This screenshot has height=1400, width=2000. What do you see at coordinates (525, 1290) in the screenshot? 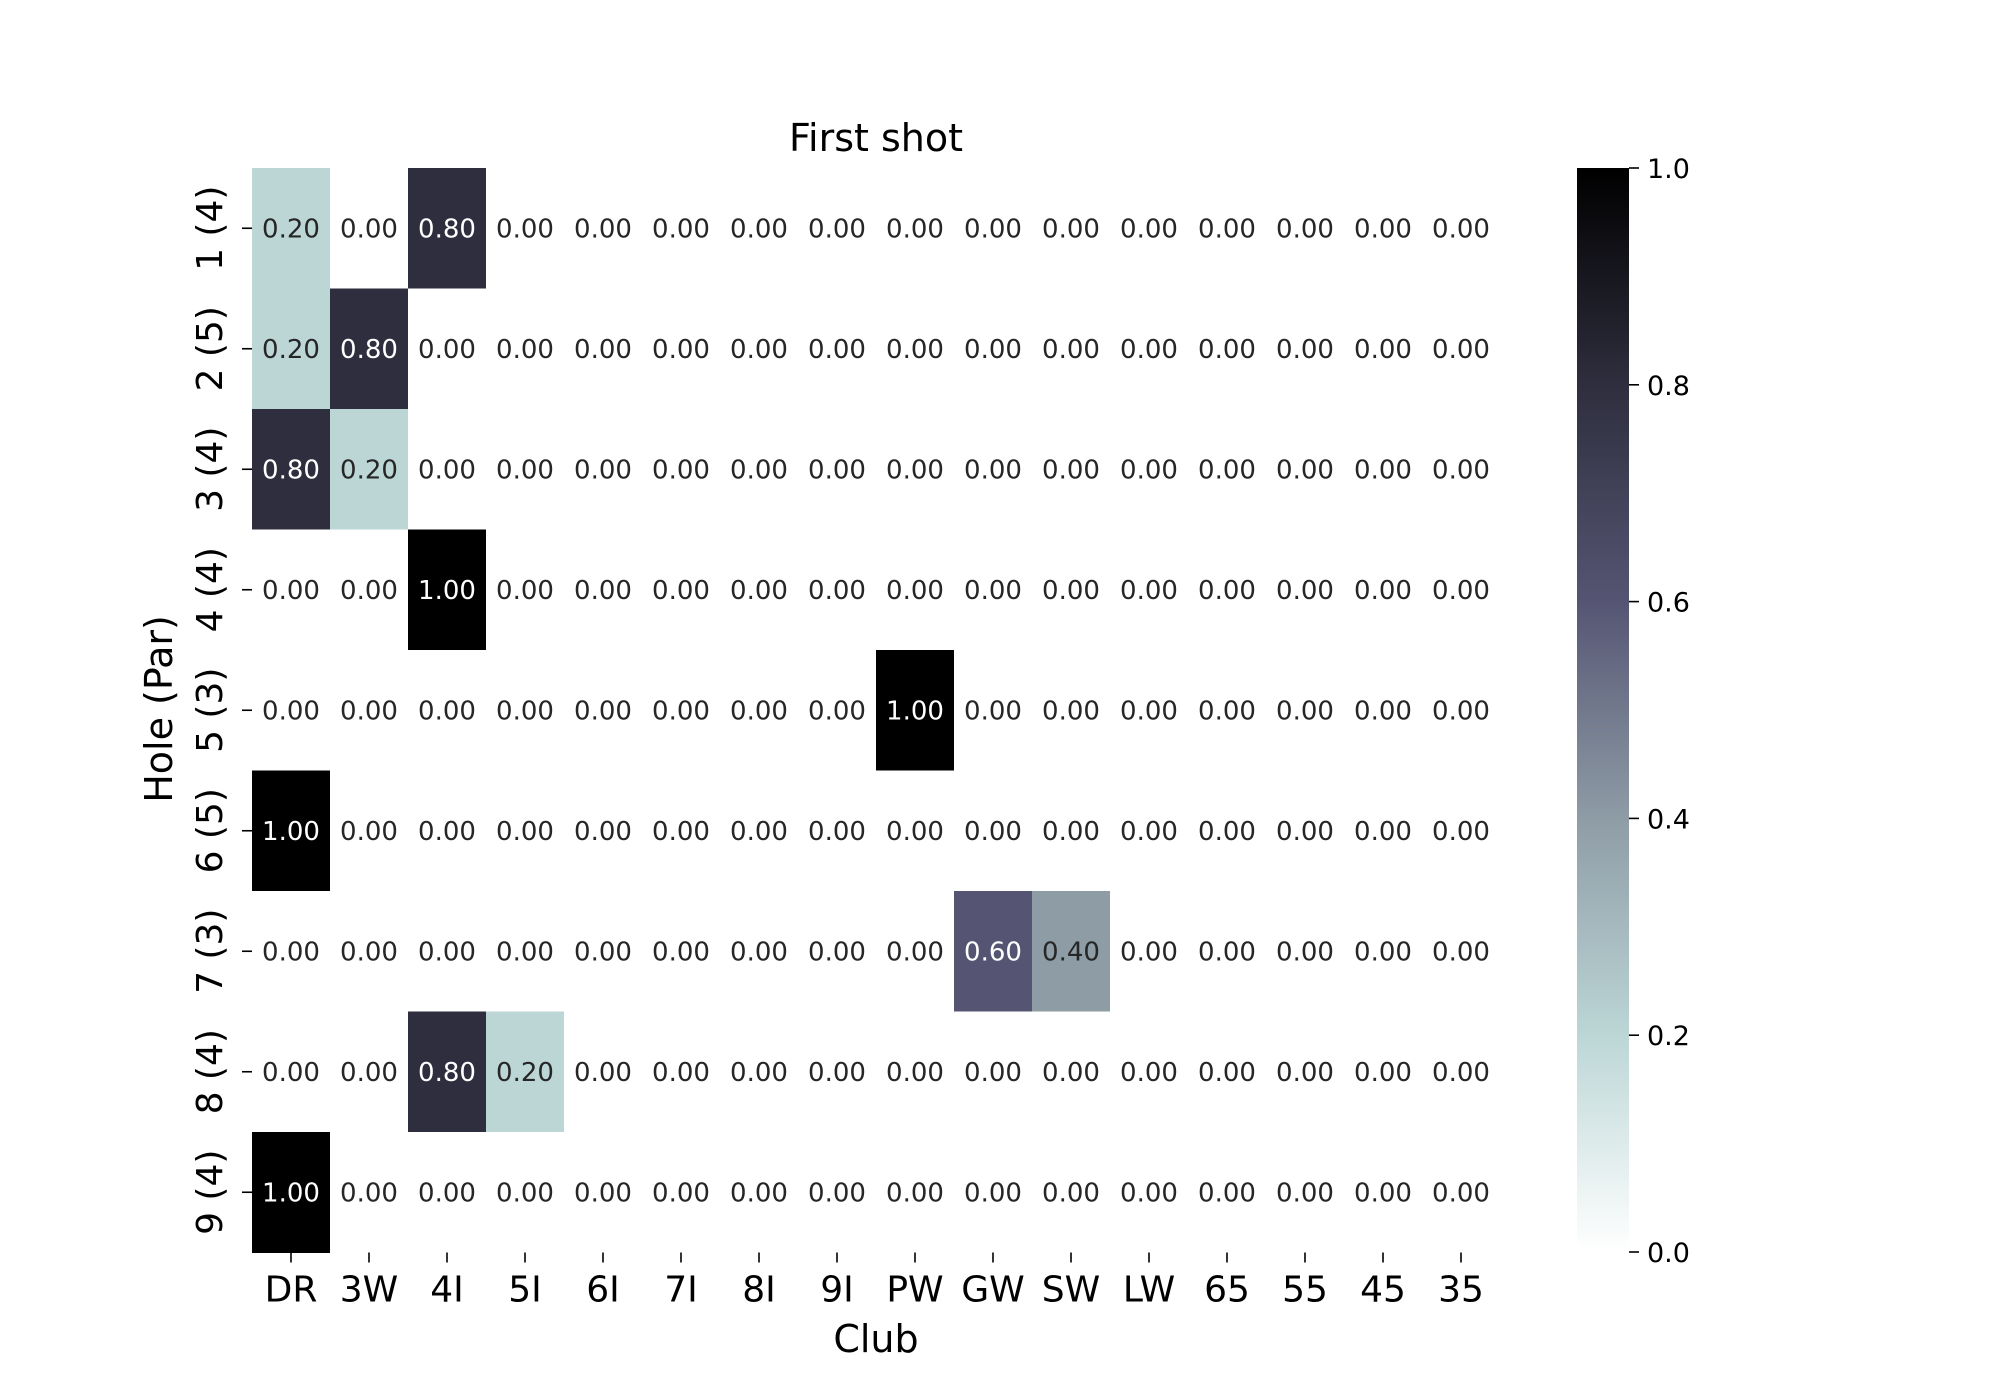
I see `x-tick-label: 5I` at bounding box center [525, 1290].